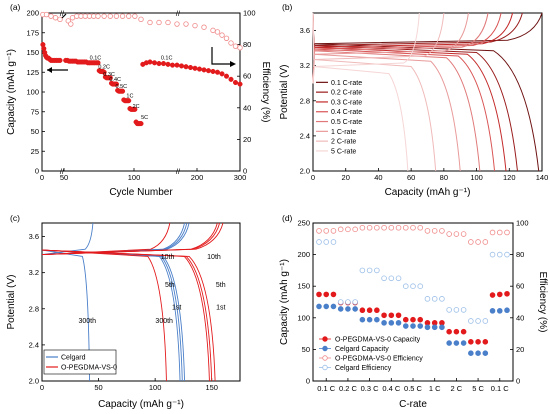  What do you see at coordinates (129, 97) in the screenshot?
I see `rate-label: 1C` at bounding box center [129, 97].